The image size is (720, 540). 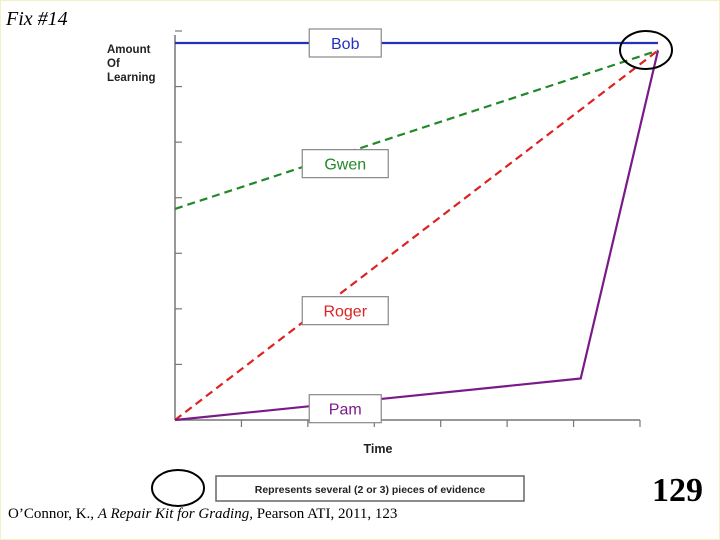 I want to click on slide-title: Fix #14, so click(x=37, y=19).